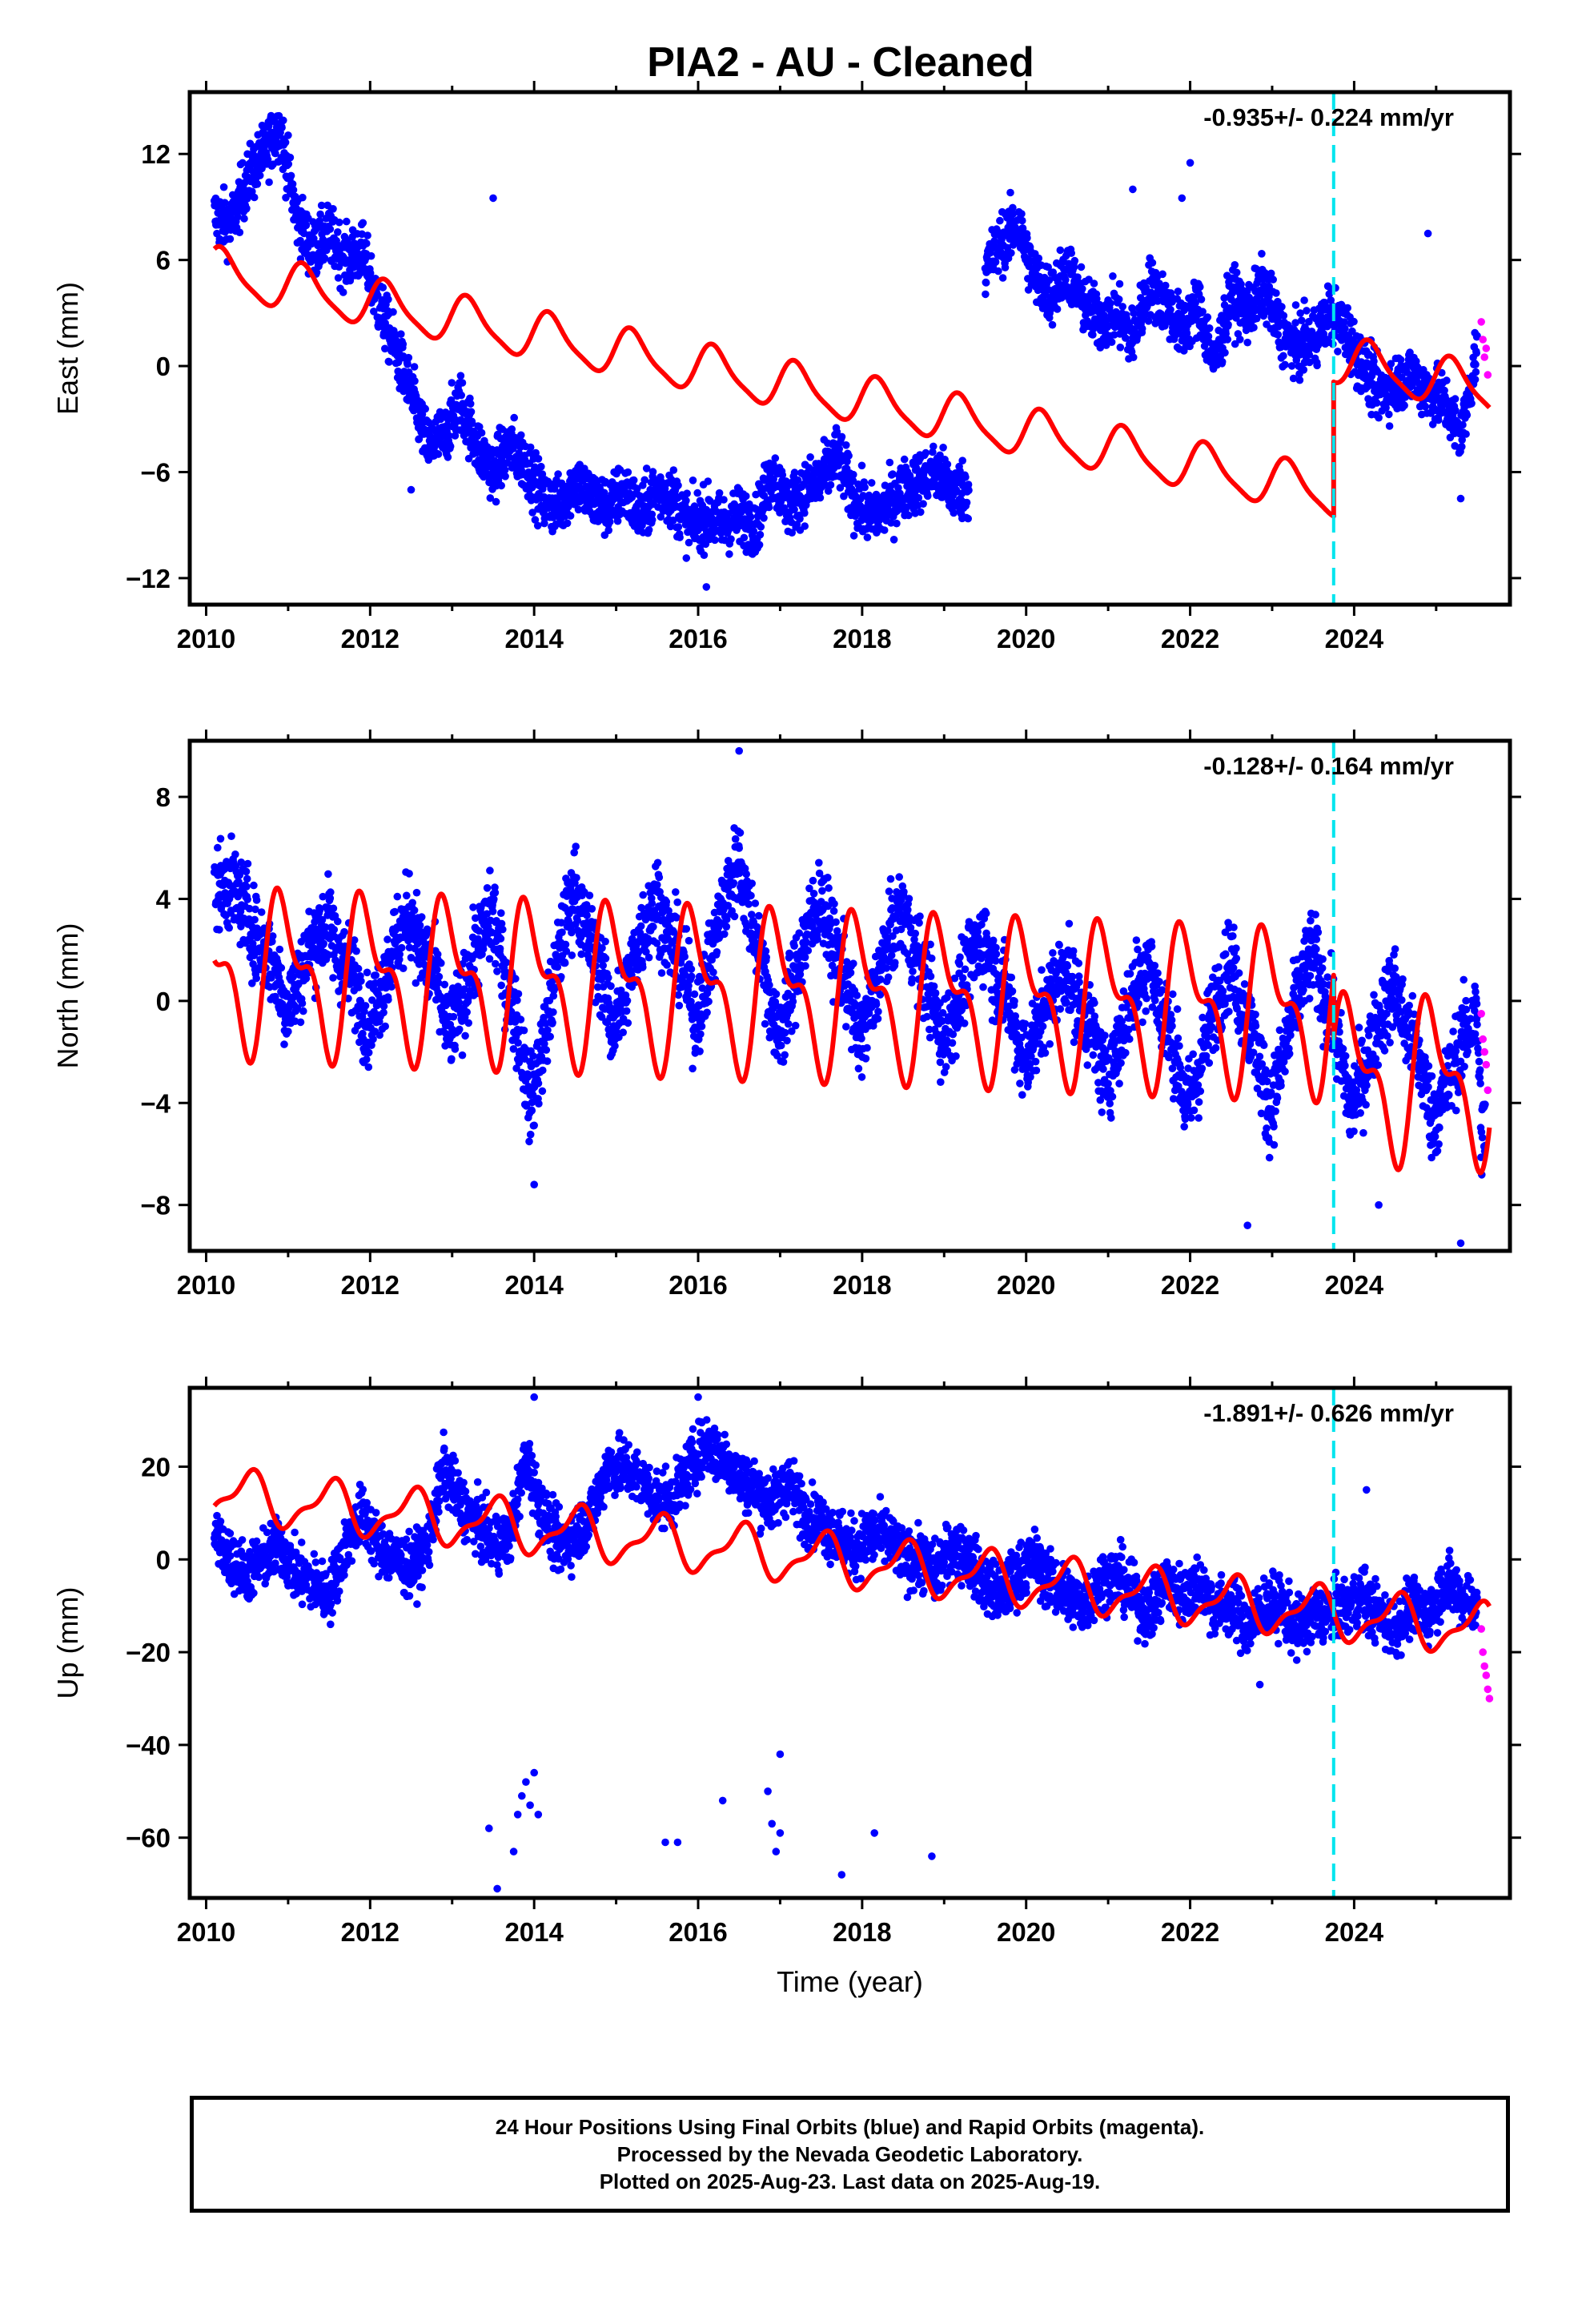  I want to click on rapid-orbit-point, so click(1484, 357).